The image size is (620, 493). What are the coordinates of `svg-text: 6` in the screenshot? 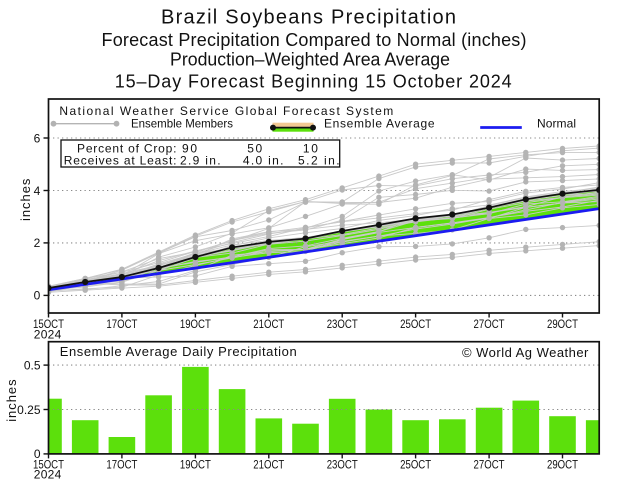 It's located at (37, 138).